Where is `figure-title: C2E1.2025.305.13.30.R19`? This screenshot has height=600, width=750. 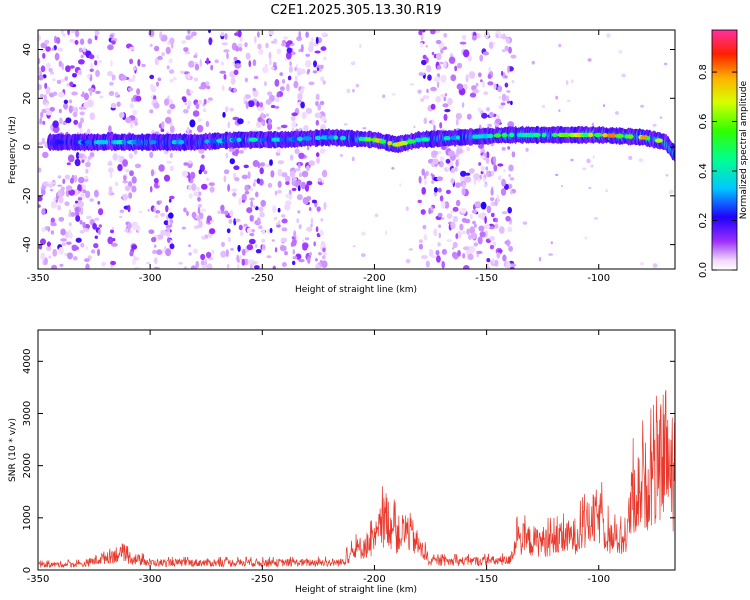 figure-title: C2E1.2025.305.13.30.R19 is located at coordinates (355, 10).